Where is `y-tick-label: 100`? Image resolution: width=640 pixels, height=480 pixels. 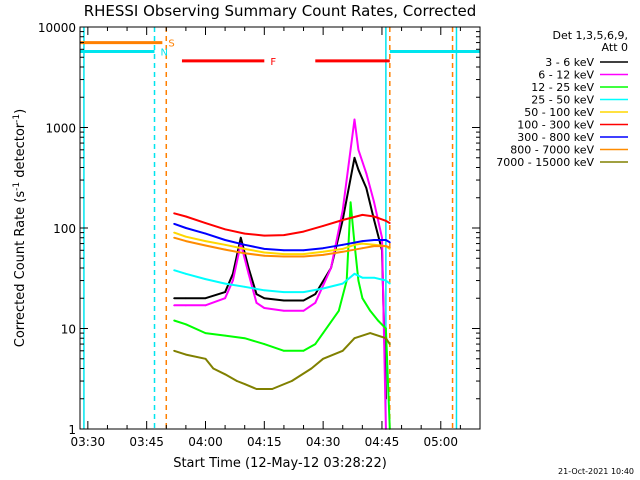 y-tick-label: 100 is located at coordinates (64, 229).